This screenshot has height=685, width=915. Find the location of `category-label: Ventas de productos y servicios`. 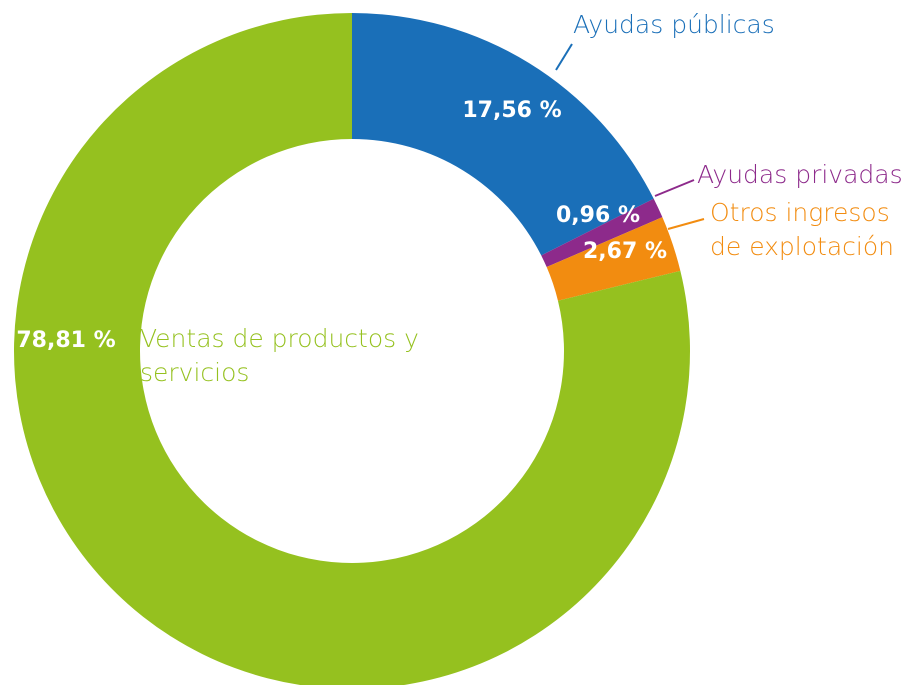

category-label: Ventas de productos y servicios is located at coordinates (279, 355).